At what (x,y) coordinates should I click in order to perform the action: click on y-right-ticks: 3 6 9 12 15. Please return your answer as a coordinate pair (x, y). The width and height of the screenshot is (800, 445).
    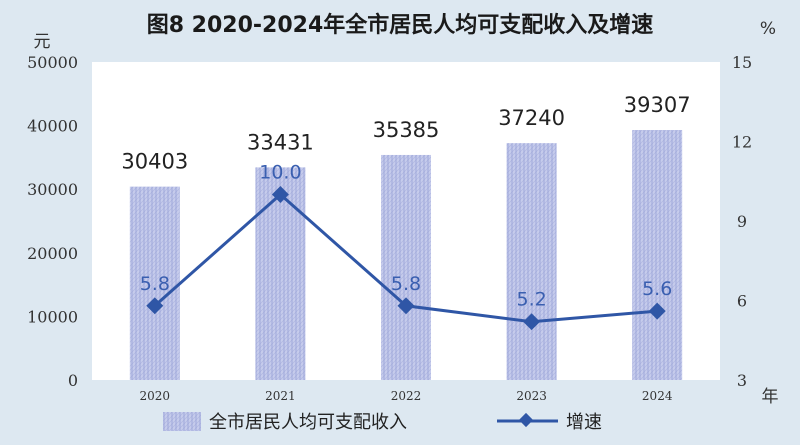
    Looking at the image, I should click on (742, 221).